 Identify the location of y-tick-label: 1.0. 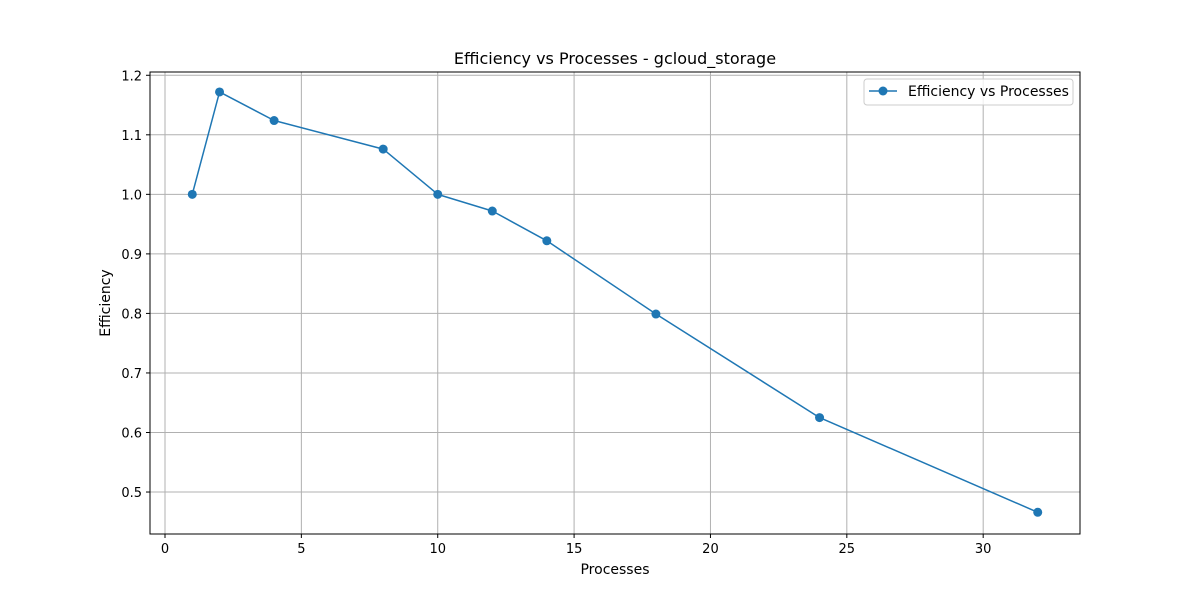
(131, 195).